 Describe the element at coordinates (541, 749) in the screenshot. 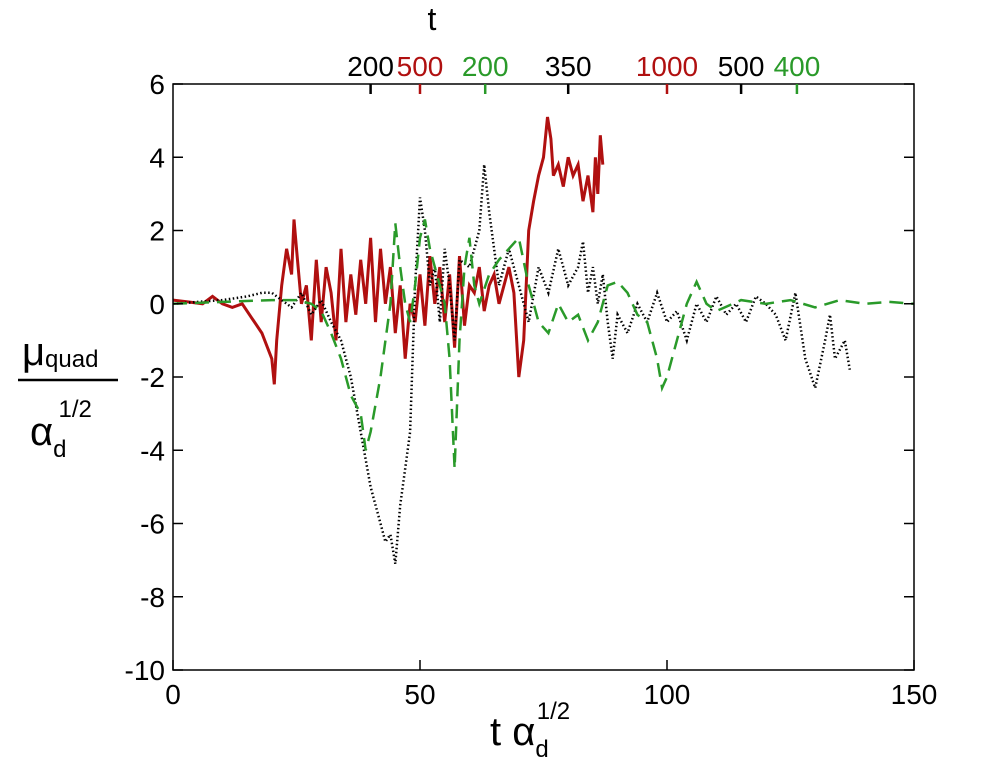

I see `x-axis-title-sub: d` at that location.